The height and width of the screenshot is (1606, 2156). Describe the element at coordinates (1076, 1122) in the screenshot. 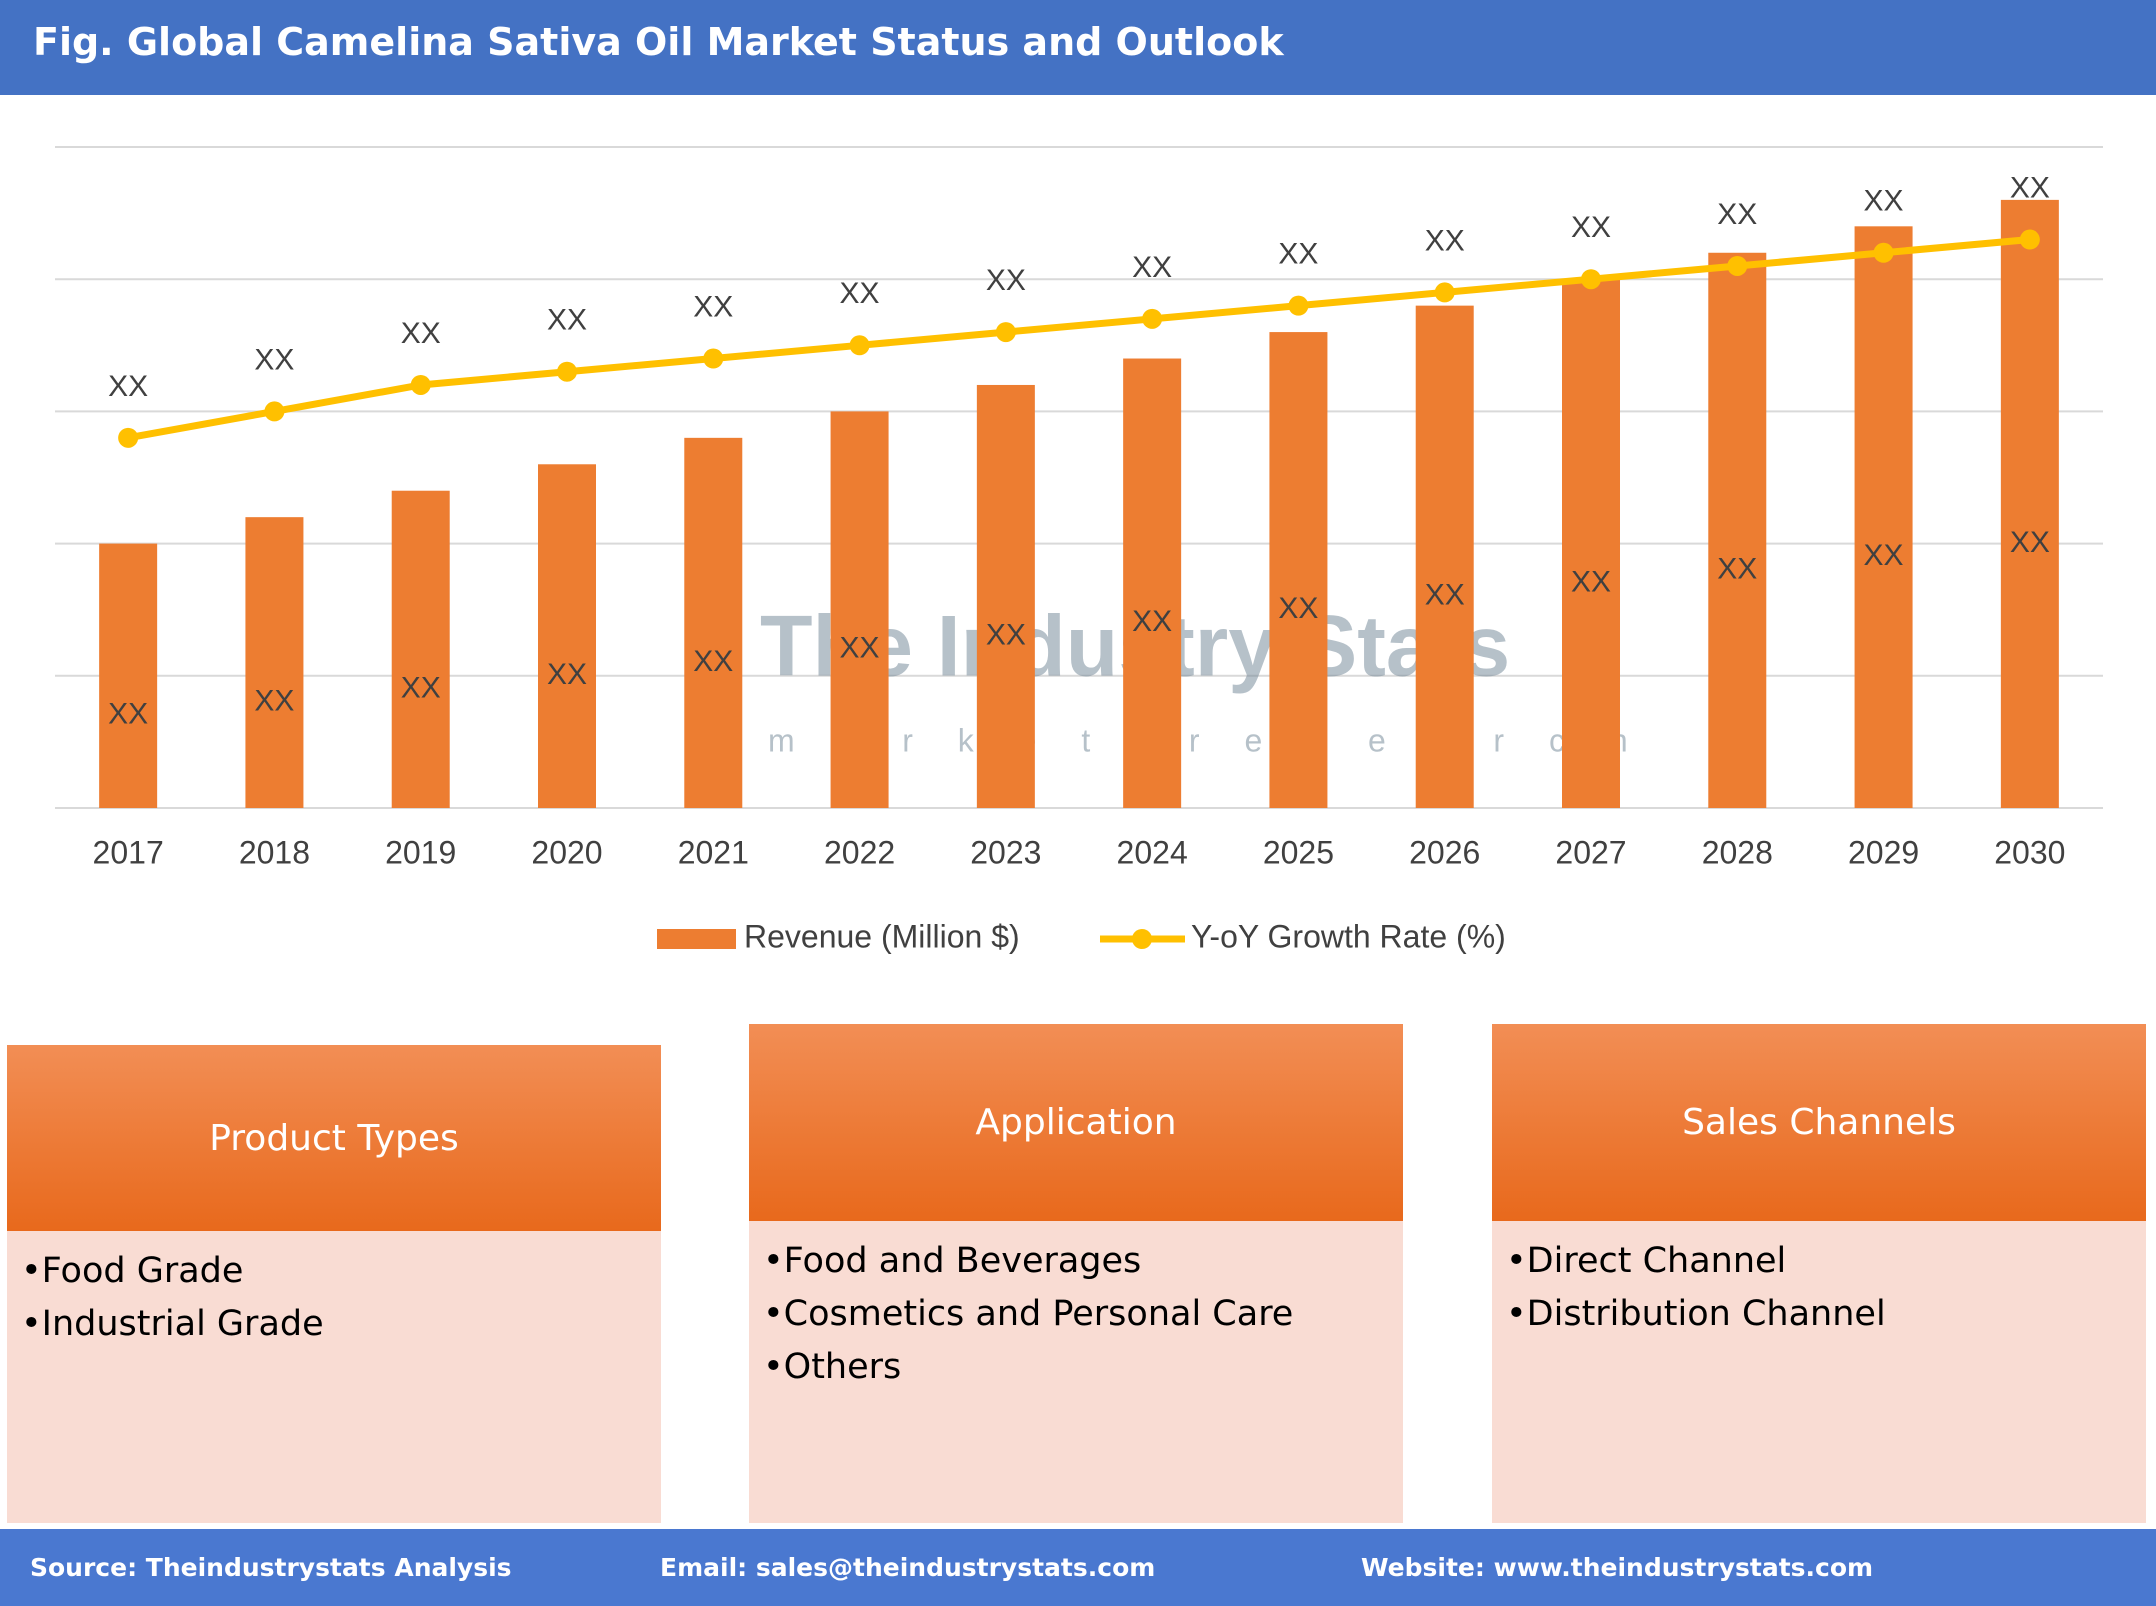

I see `panel-title: Application` at that location.